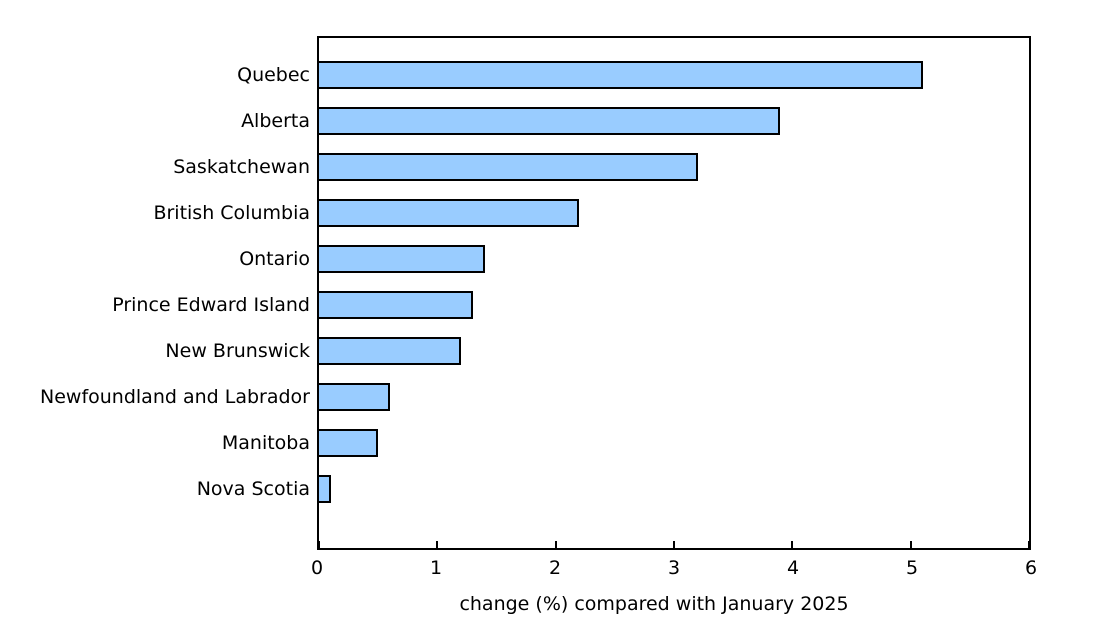  Describe the element at coordinates (654, 604) in the screenshot. I see `x-axis-title: change (%) compared with January 2025` at that location.